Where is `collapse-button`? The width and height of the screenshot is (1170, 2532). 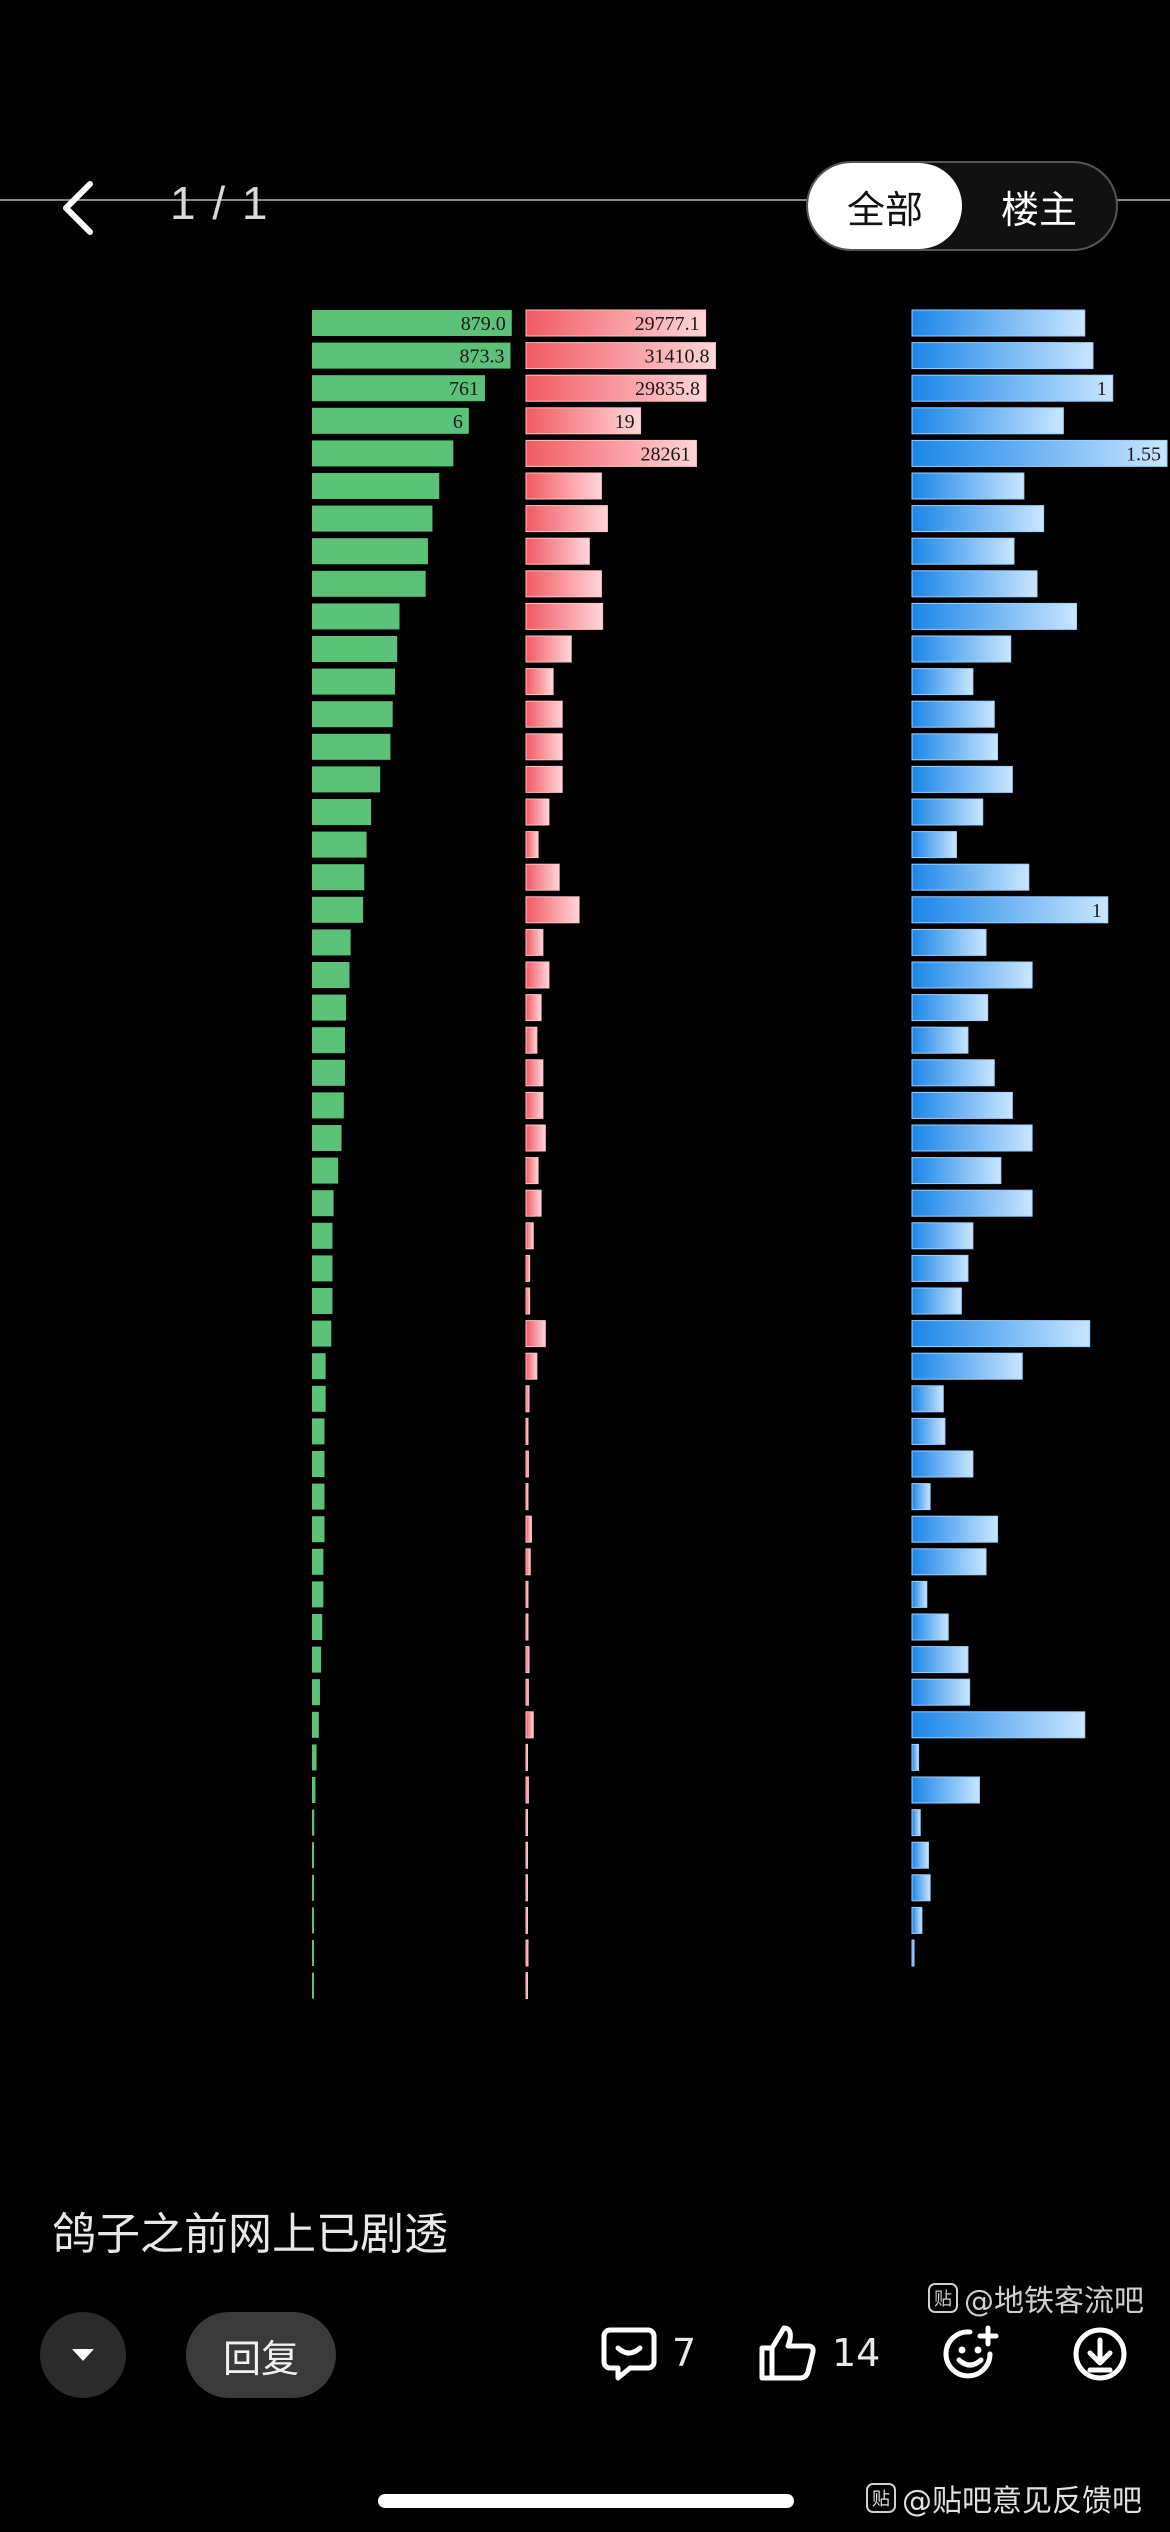 collapse-button is located at coordinates (83, 2355).